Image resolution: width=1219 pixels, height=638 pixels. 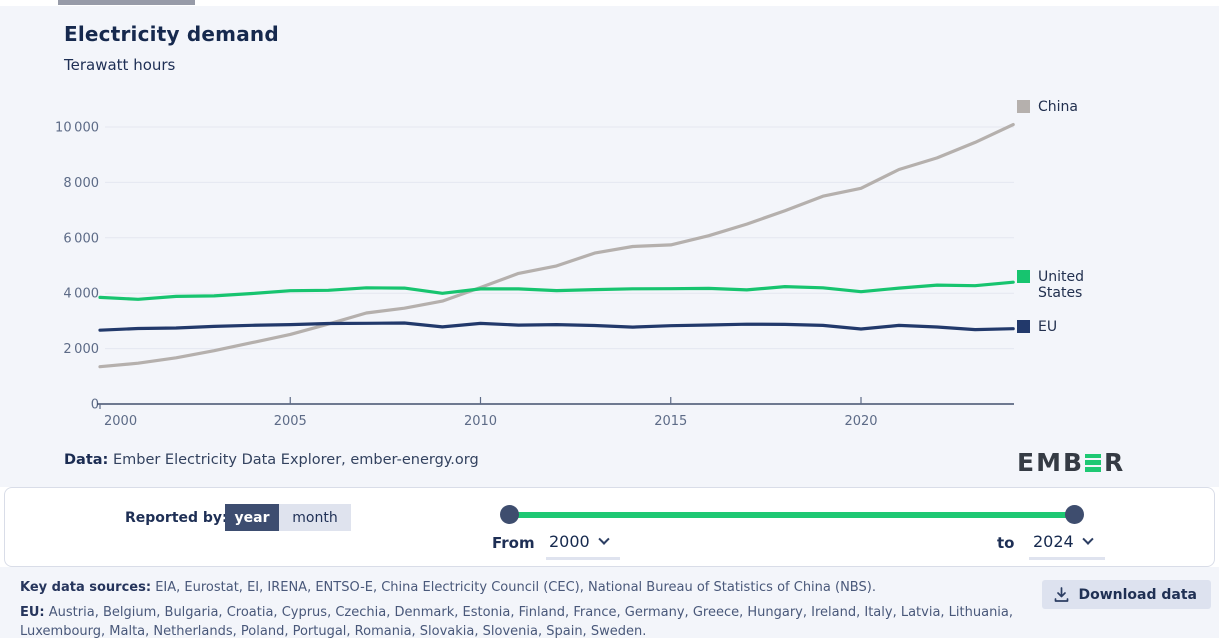 What do you see at coordinates (1093, 462) in the screenshot?
I see `ember-logo-e-bars-icon` at bounding box center [1093, 462].